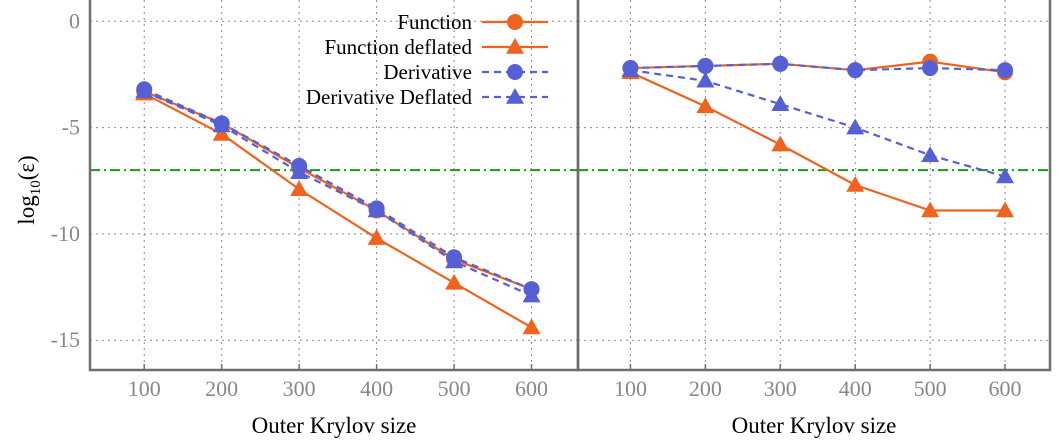 The width and height of the screenshot is (1059, 445). I want to click on y-tick-label: -5, so click(71, 127).